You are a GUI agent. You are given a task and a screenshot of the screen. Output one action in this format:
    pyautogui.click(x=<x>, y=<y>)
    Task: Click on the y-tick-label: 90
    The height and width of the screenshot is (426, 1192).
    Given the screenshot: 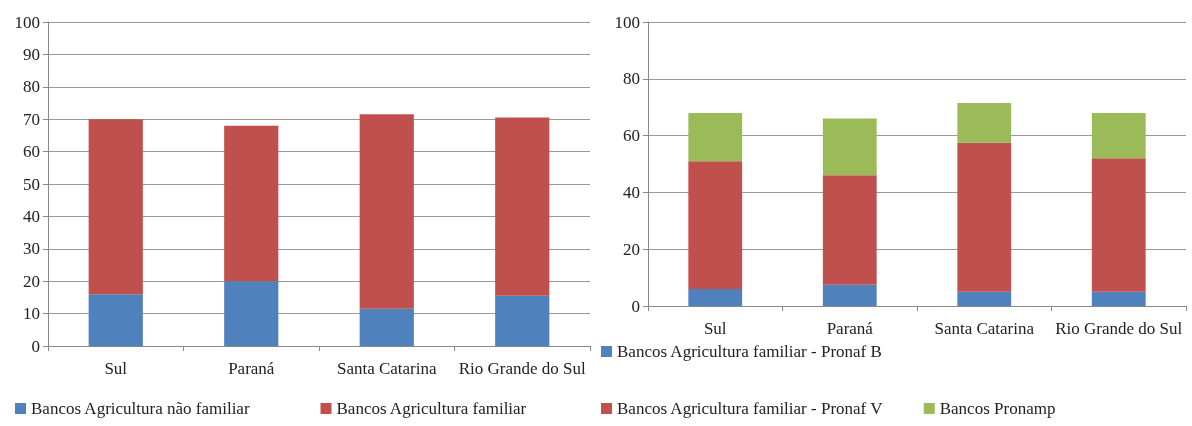 What is the action you would take?
    pyautogui.click(x=31, y=54)
    